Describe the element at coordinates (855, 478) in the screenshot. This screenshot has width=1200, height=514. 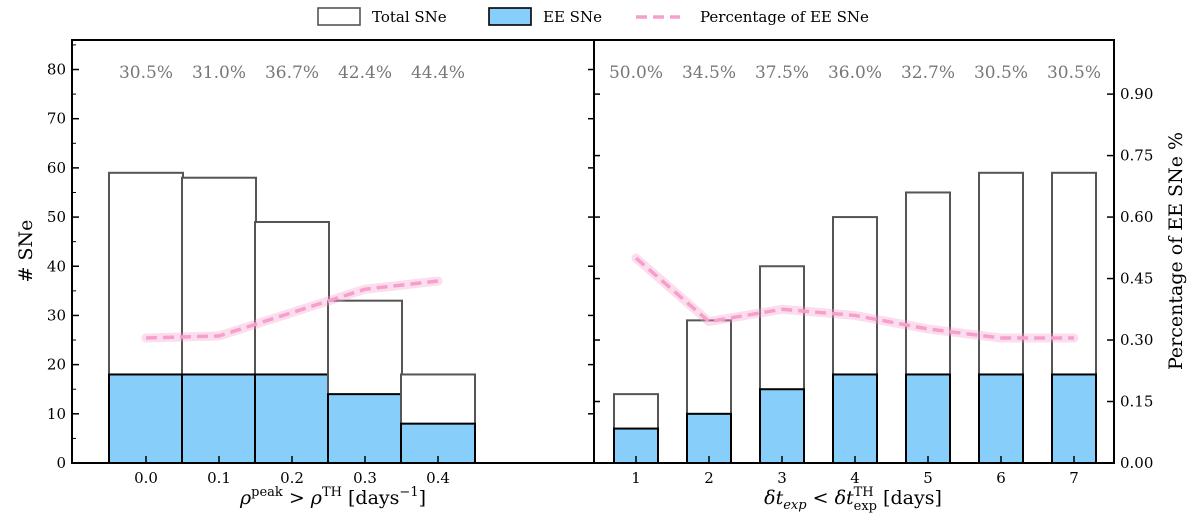
I see `xtick-label-4: 4` at that location.